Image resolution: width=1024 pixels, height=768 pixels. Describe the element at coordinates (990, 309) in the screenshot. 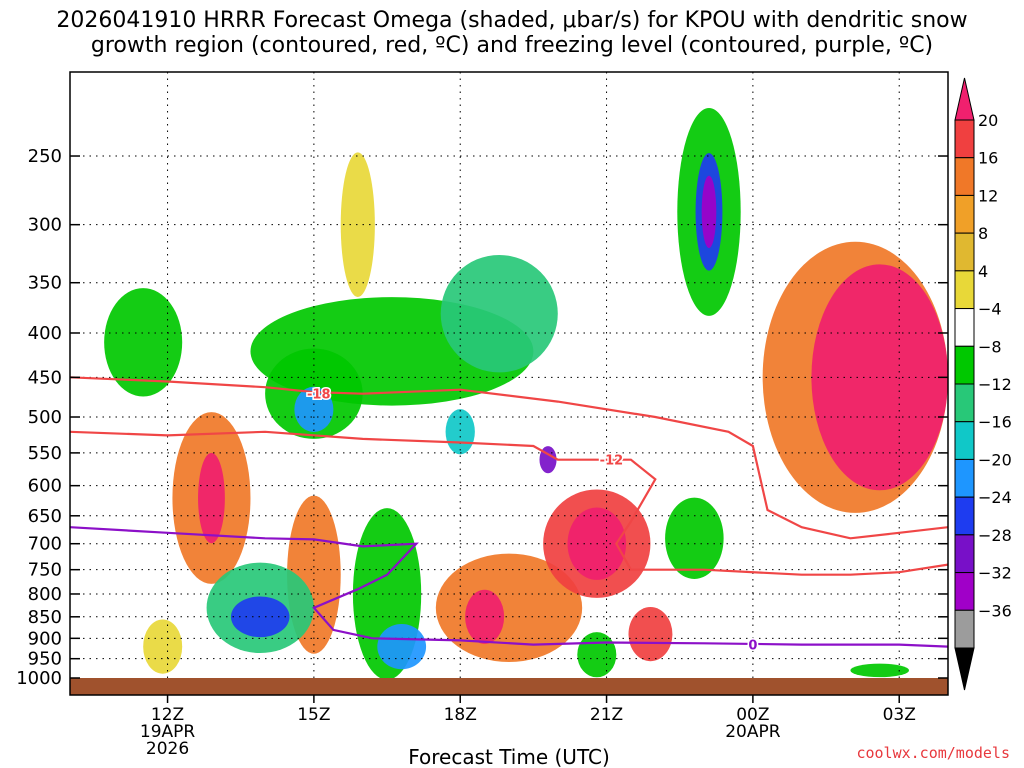

I see `colorbar-label: −4` at that location.